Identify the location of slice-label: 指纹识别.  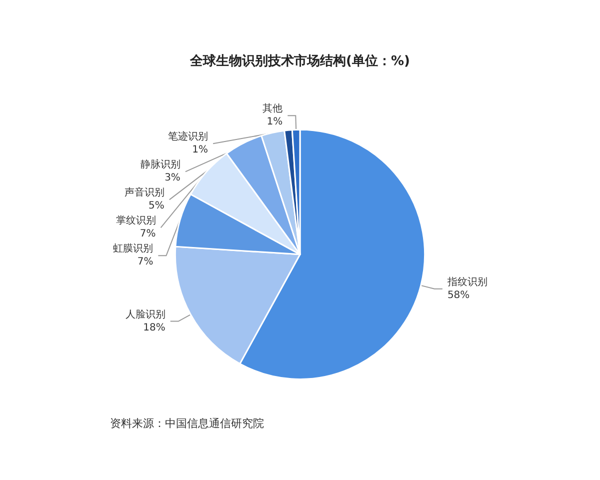
(467, 282).